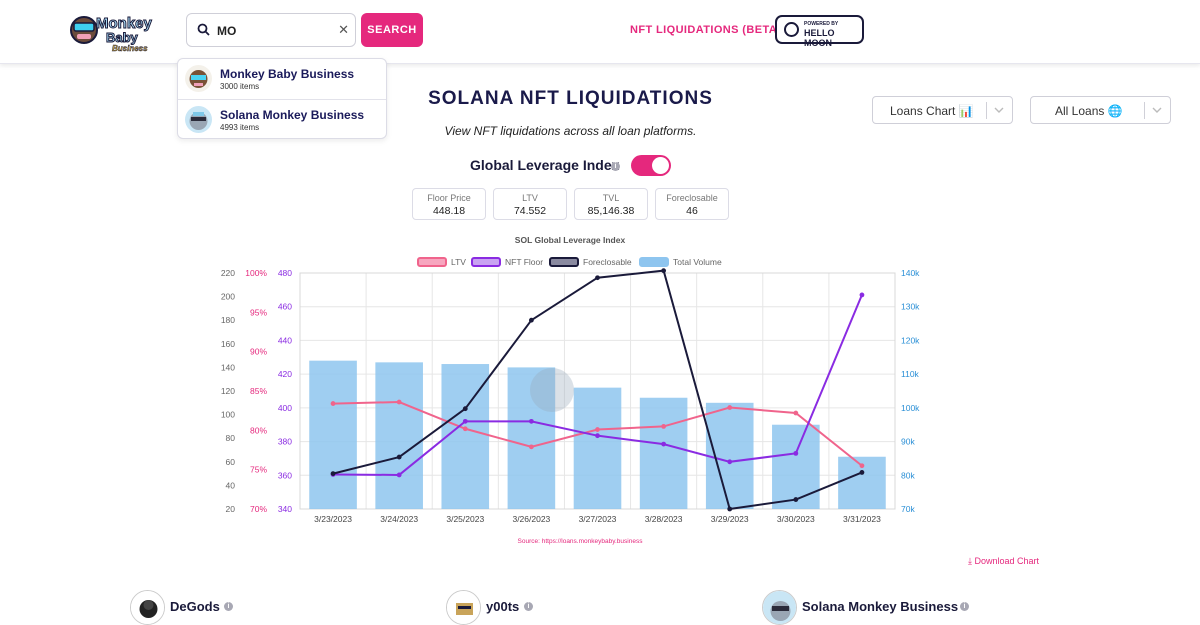  Describe the element at coordinates (285, 340) in the screenshot. I see `floor-tick-label: 440` at that location.